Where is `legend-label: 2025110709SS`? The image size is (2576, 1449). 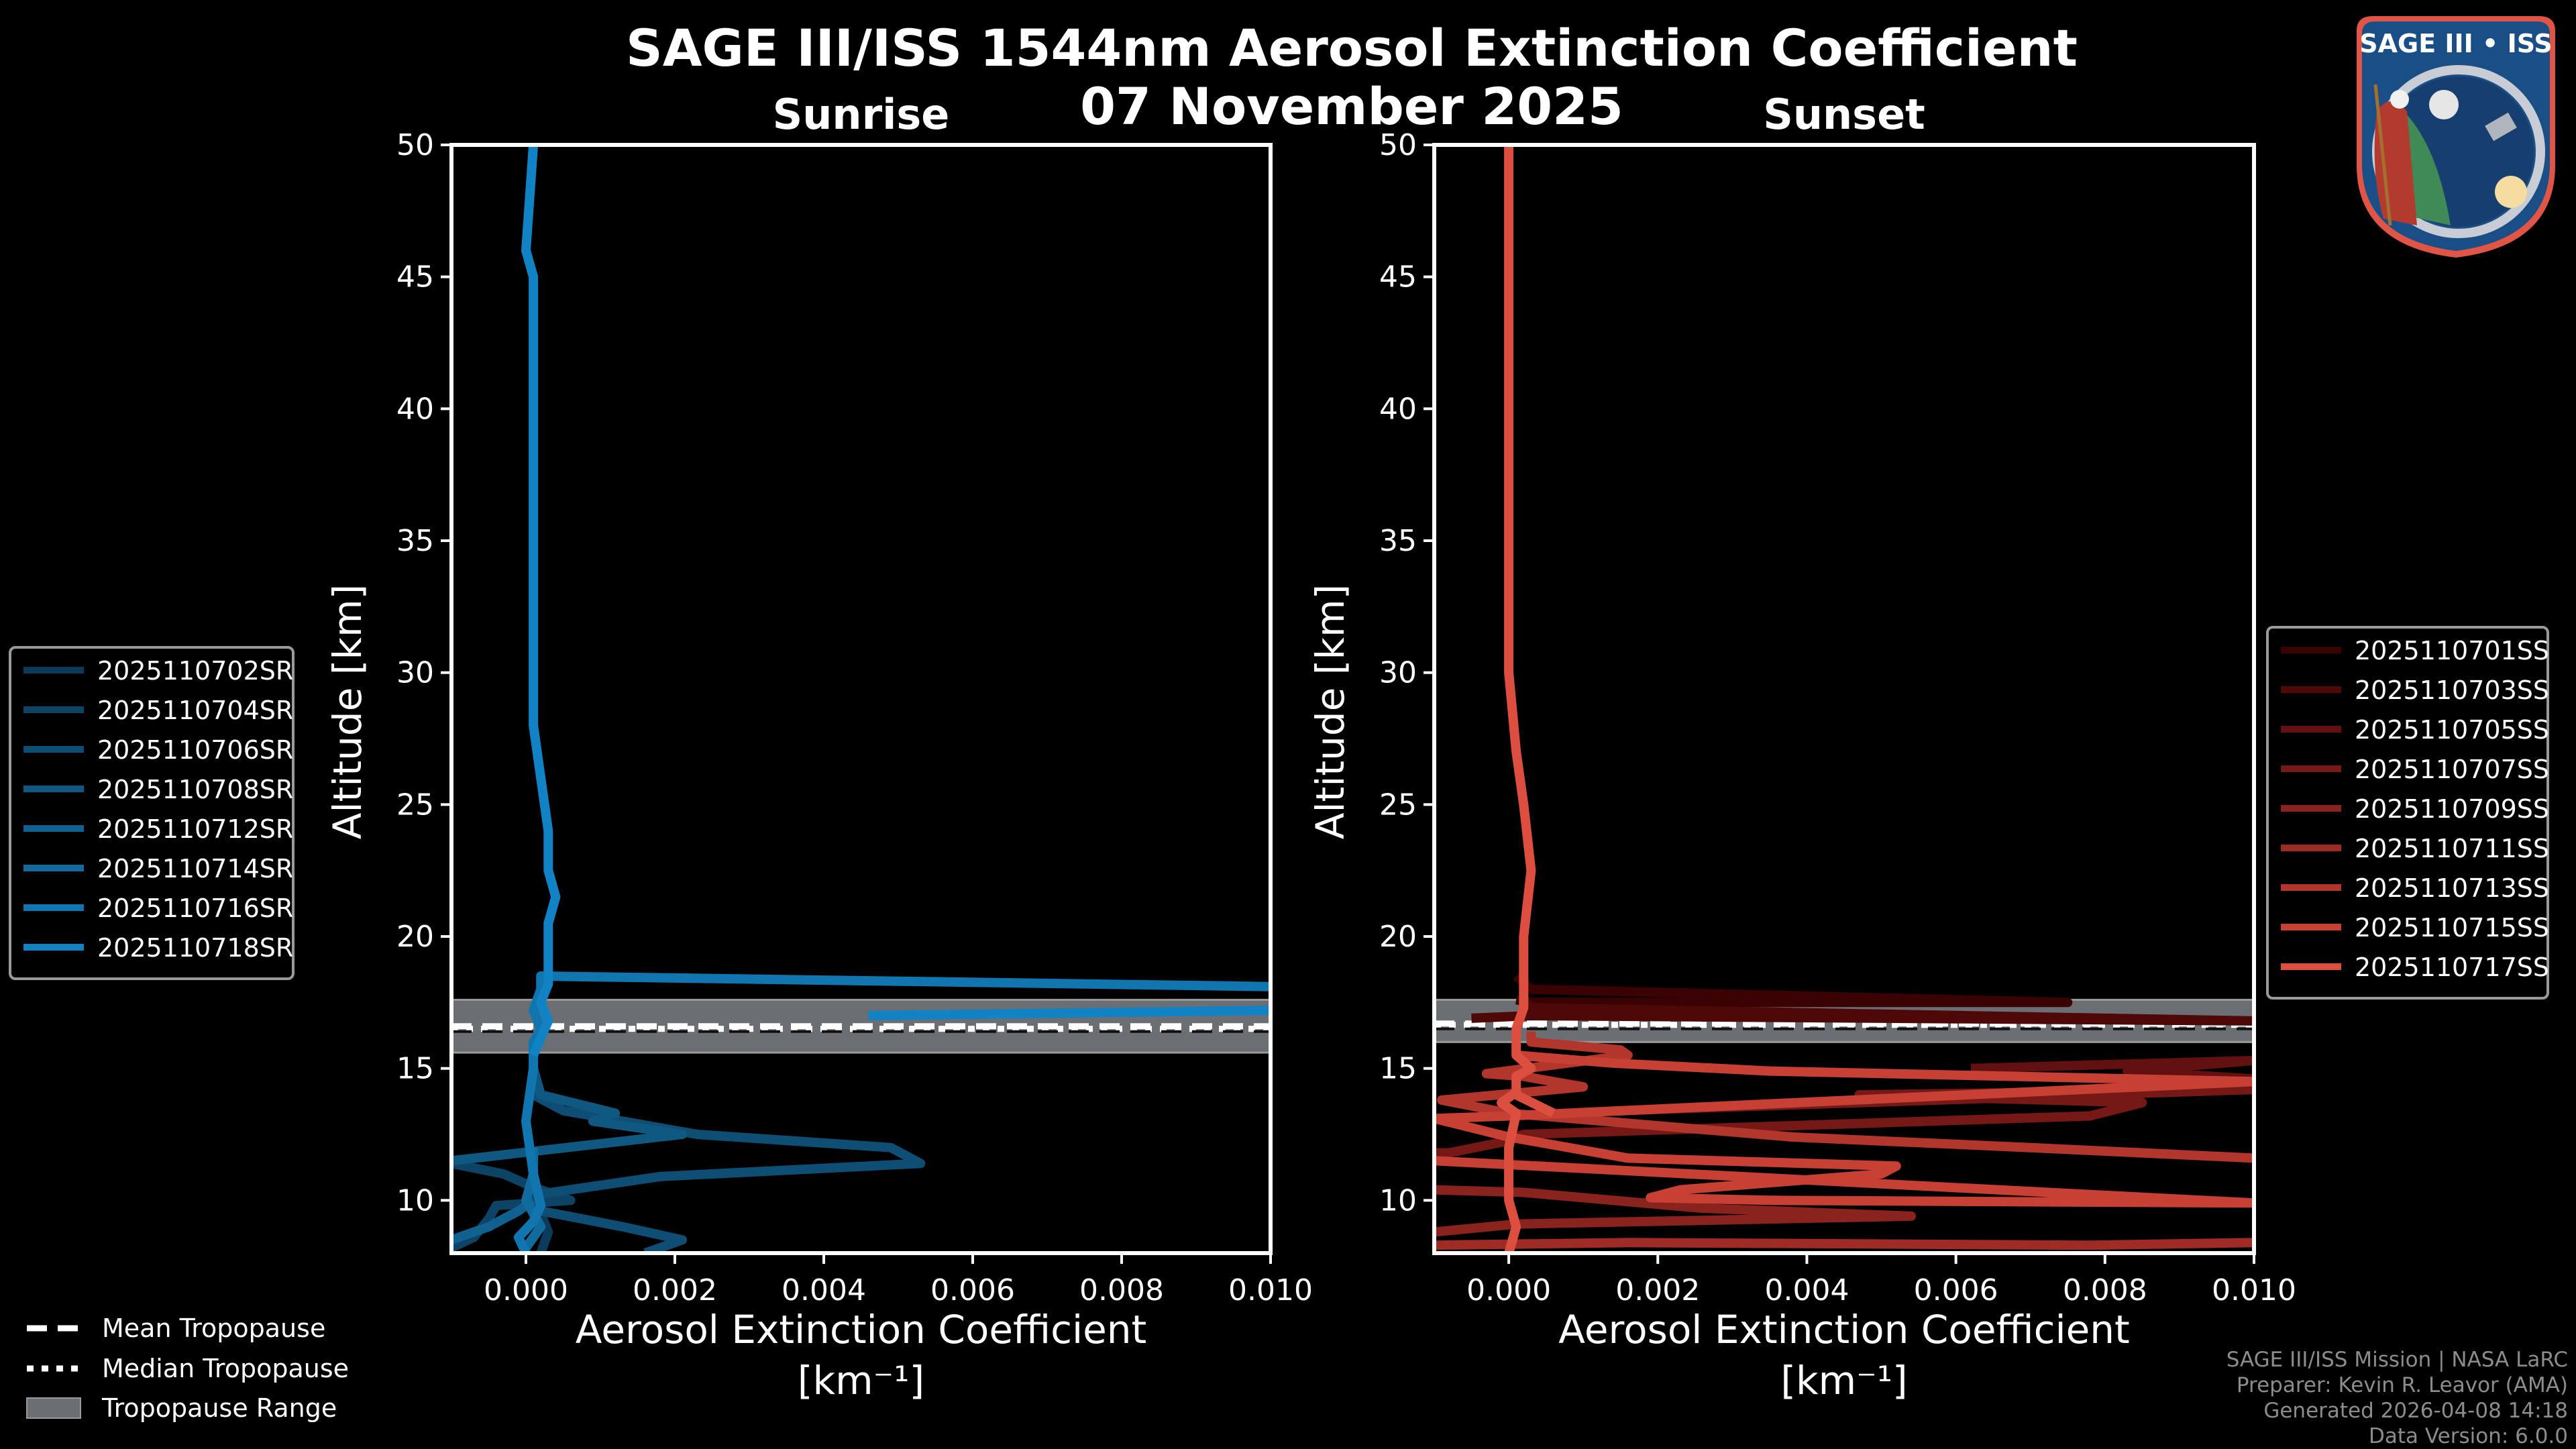
legend-label: 2025110709SS is located at coordinates (2452, 809).